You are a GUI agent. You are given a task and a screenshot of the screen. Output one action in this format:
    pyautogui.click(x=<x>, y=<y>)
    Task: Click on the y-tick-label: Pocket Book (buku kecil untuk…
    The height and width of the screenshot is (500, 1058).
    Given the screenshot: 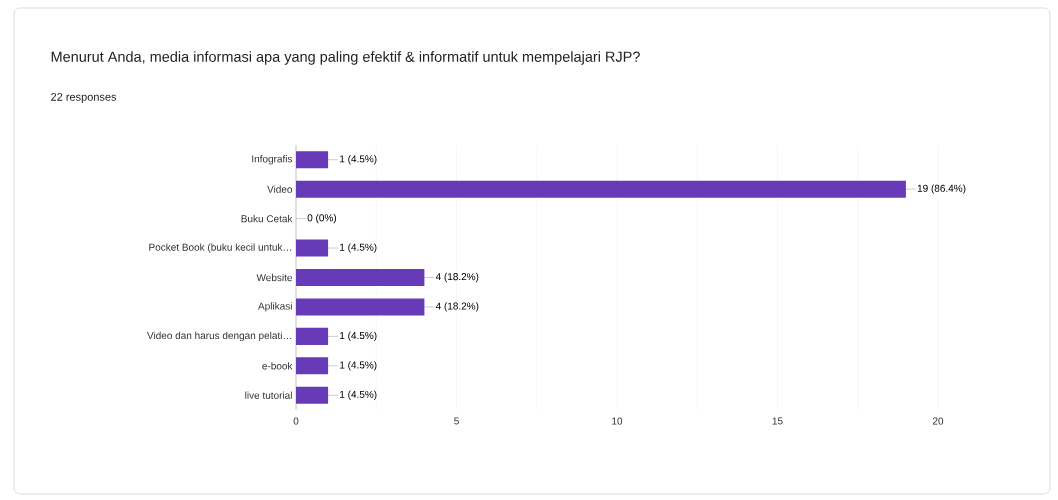 What is the action you would take?
    pyautogui.click(x=220, y=248)
    